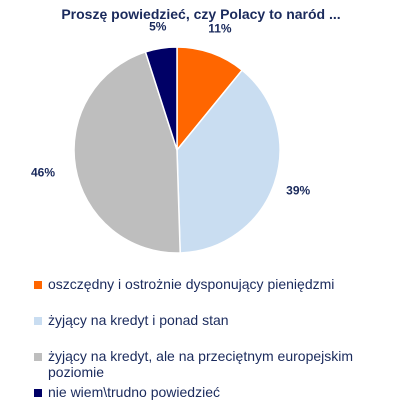 The width and height of the screenshot is (402, 400). I want to click on pie-label-dont-know: 5%, so click(158, 27).